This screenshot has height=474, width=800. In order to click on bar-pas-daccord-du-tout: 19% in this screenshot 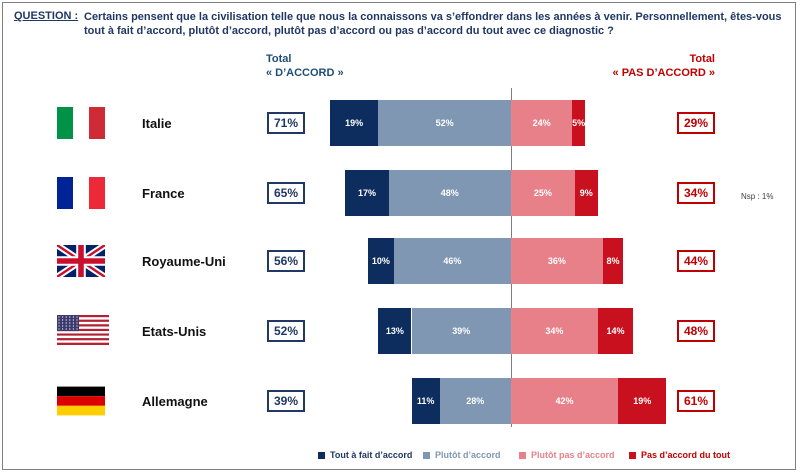, I will do `click(642, 401)`.